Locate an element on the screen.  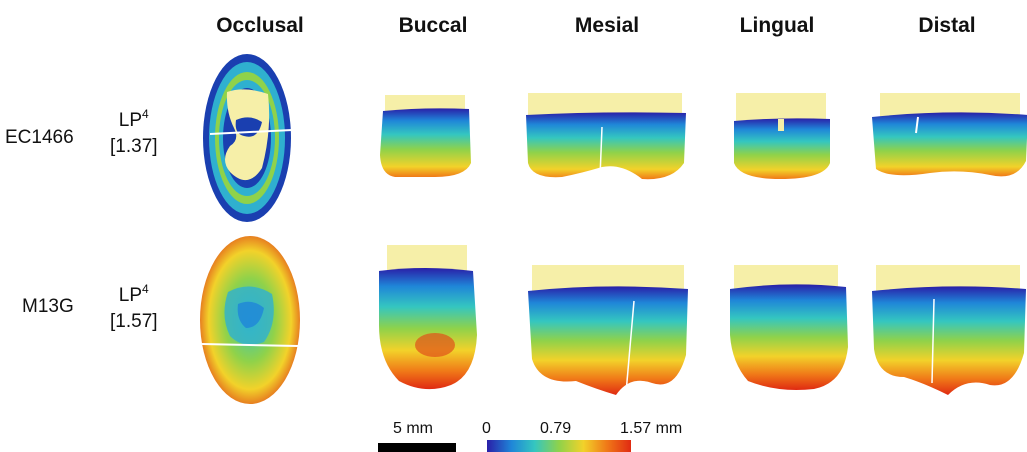
colorbar-max-label: 1.57 mm is located at coordinates (651, 428).